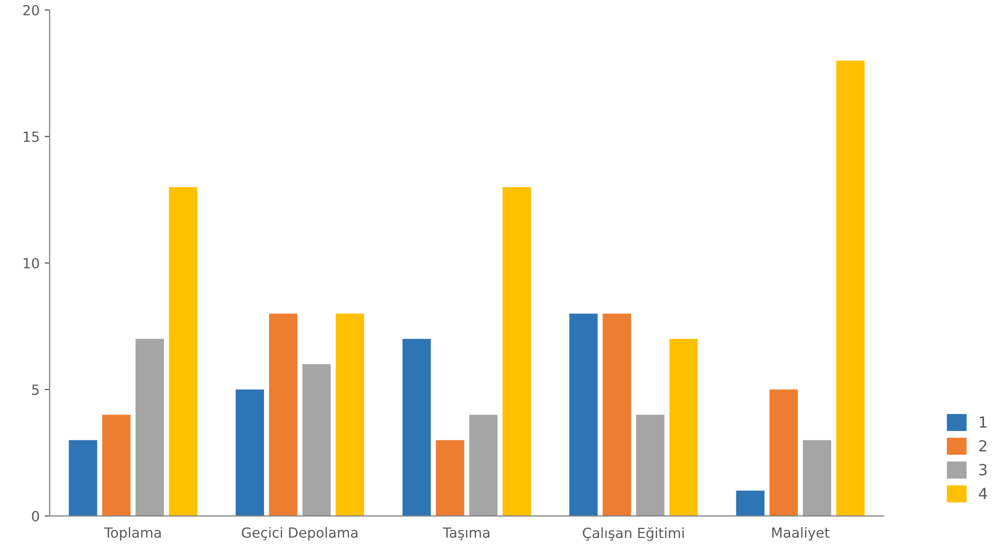  I want to click on x-tick-label: Taşıma, so click(466, 534).